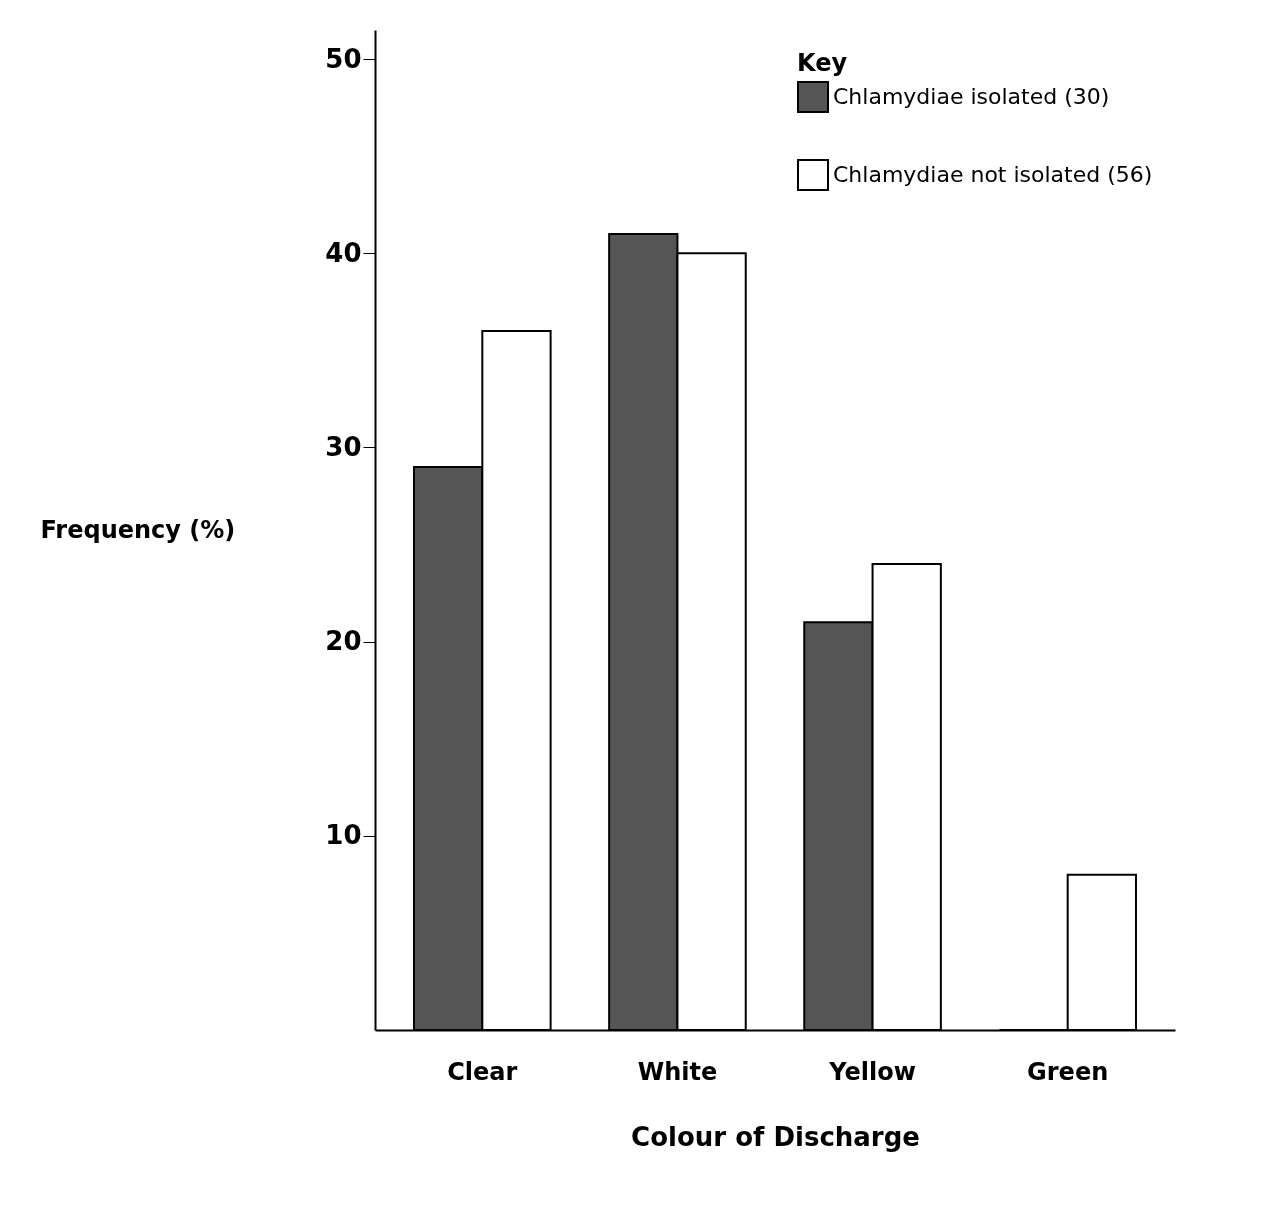 This screenshot has height=1207, width=1283. I want to click on y-tick-label: 40, so click(343, 252).